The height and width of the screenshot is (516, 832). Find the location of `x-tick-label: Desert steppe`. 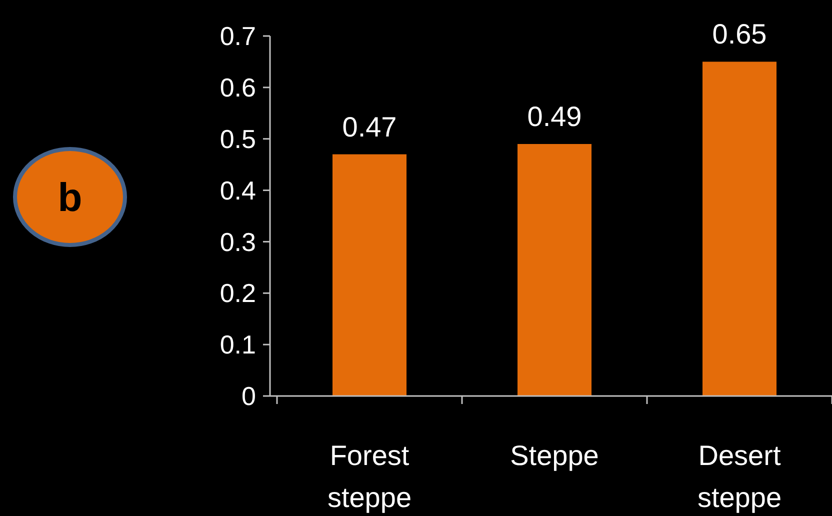

x-tick-label: Desert steppe is located at coordinates (739, 476).